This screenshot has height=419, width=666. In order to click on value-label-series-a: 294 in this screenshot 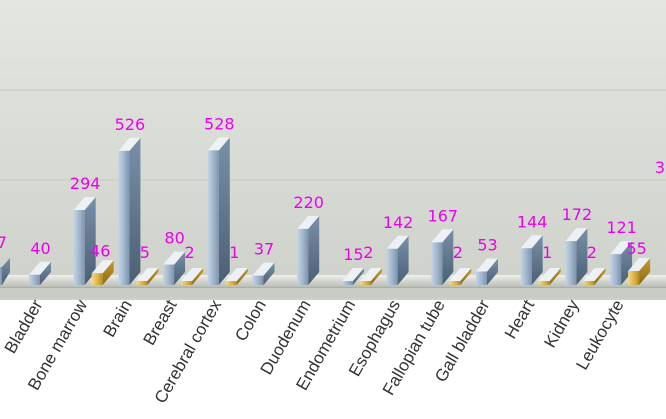, I will do `click(85, 183)`.